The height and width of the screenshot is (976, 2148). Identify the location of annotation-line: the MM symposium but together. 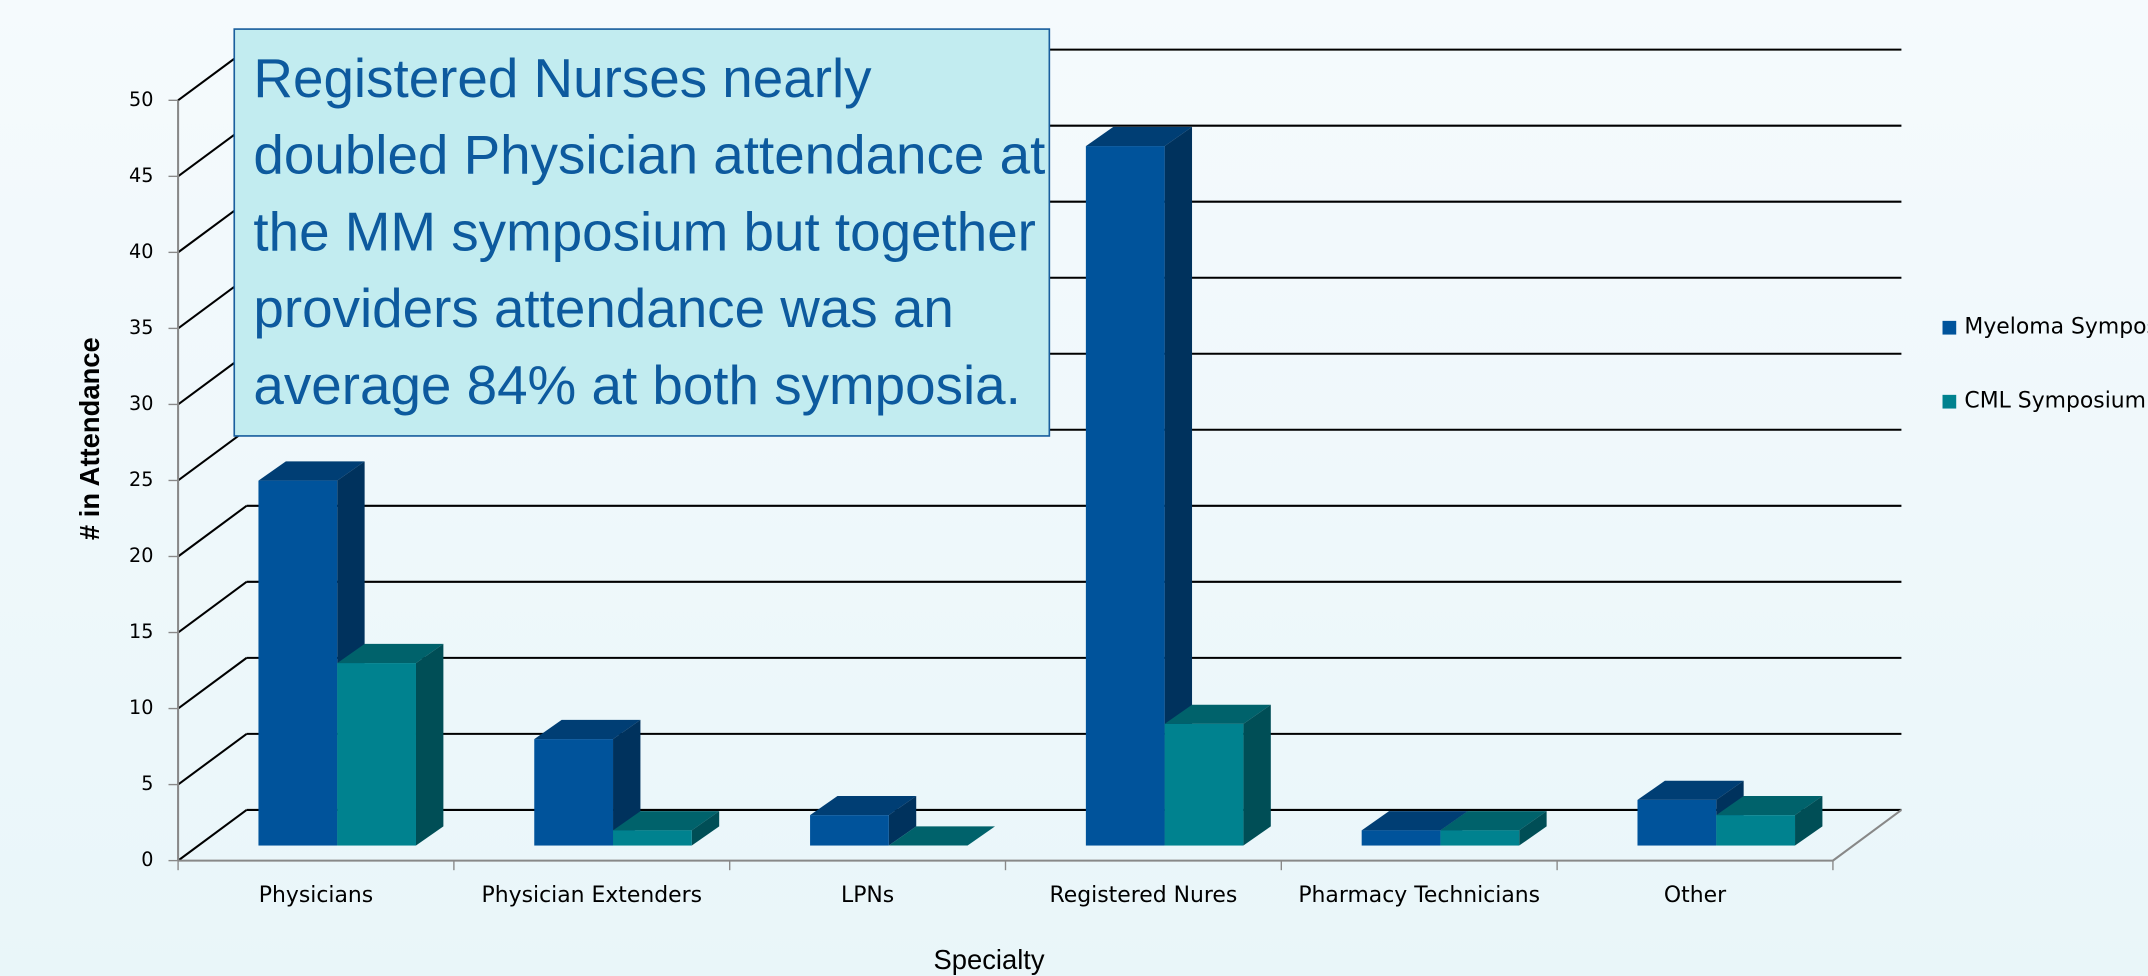
(644, 231).